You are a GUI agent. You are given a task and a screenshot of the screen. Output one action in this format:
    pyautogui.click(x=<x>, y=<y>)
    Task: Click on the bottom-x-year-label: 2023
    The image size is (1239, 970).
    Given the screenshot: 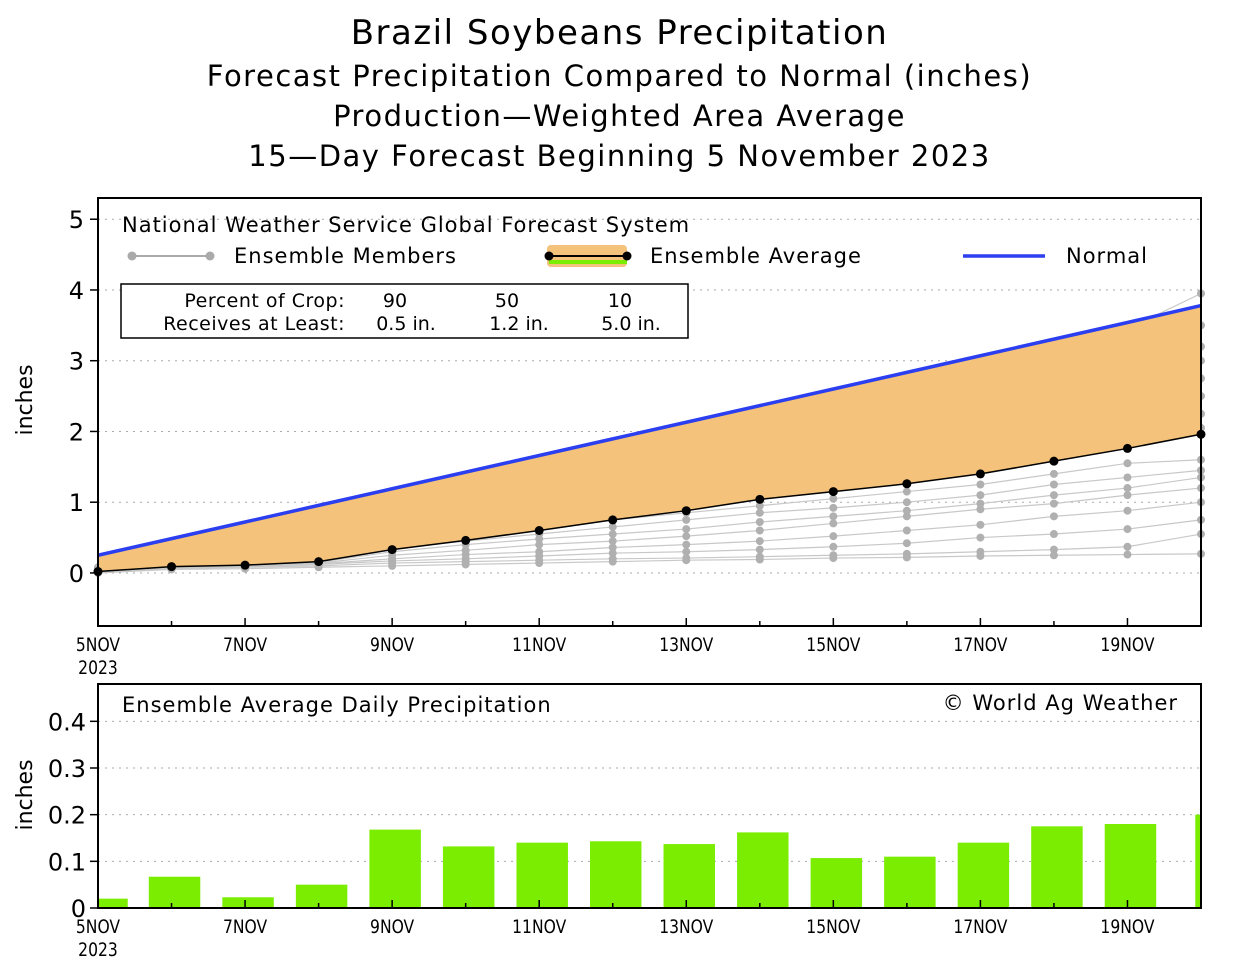 What is the action you would take?
    pyautogui.click(x=98, y=951)
    